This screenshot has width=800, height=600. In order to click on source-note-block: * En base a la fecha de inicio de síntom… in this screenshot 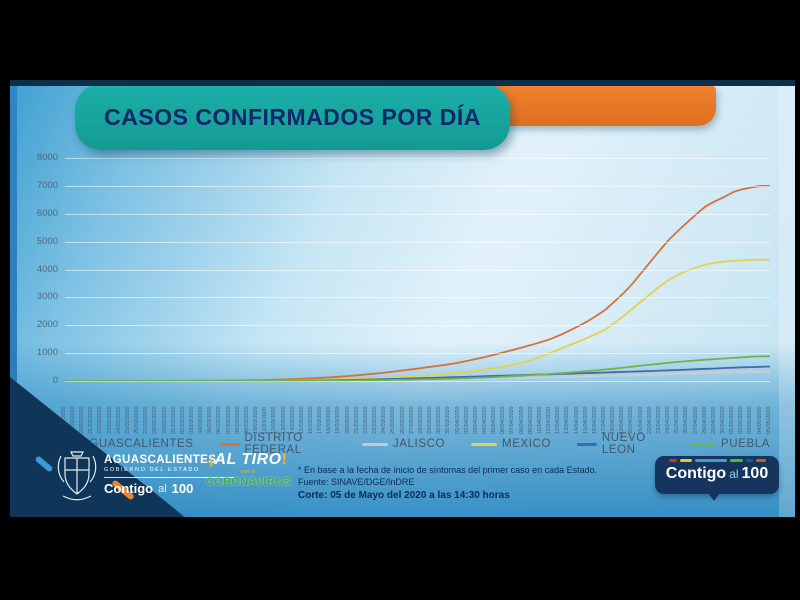, I will do `click(473, 482)`.